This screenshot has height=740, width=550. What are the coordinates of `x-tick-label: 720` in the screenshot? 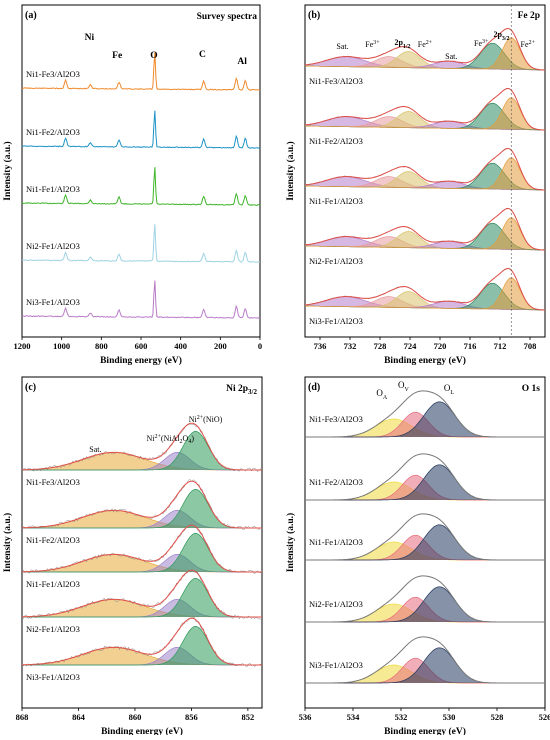 It's located at (440, 346).